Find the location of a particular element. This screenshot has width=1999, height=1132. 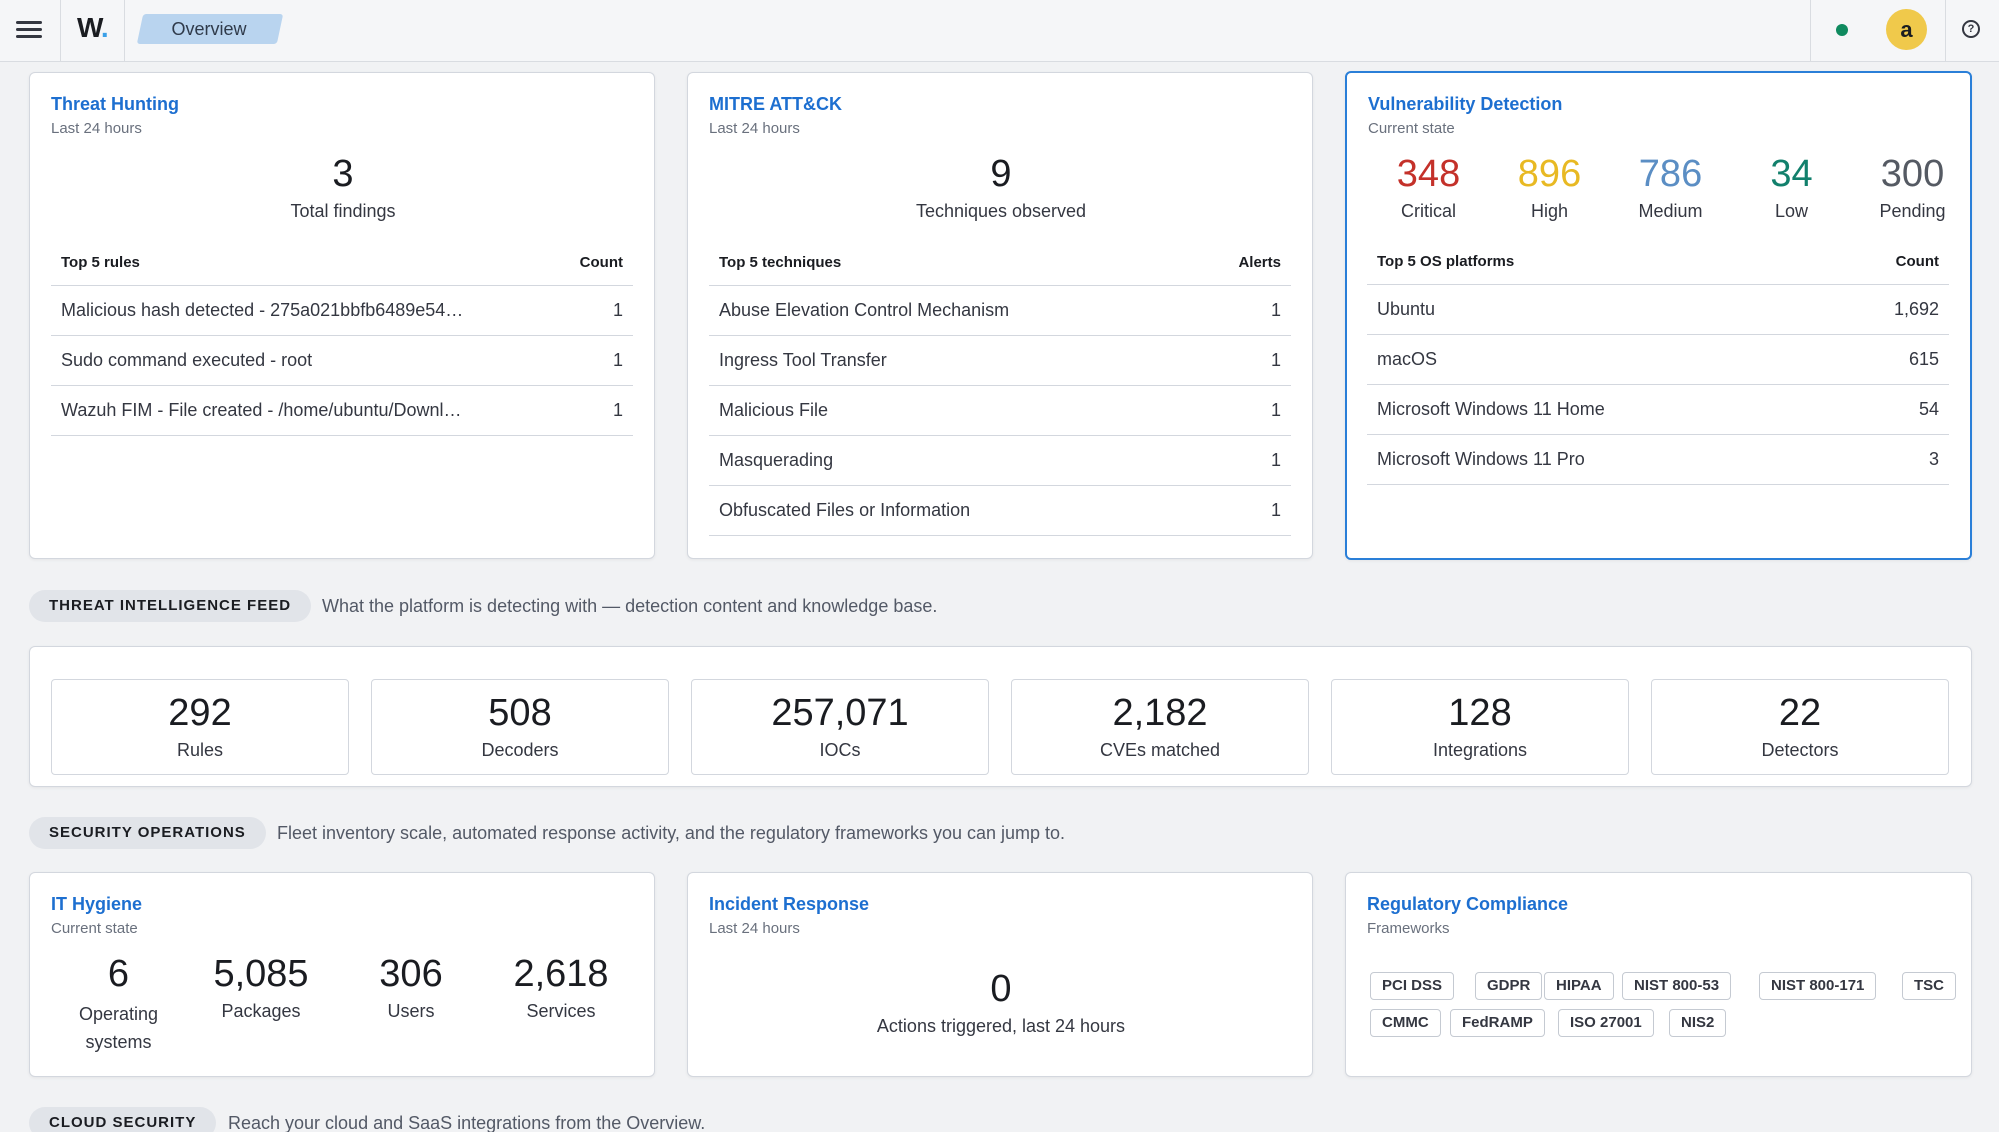

technique-name: Masquerading is located at coordinates (948, 460).